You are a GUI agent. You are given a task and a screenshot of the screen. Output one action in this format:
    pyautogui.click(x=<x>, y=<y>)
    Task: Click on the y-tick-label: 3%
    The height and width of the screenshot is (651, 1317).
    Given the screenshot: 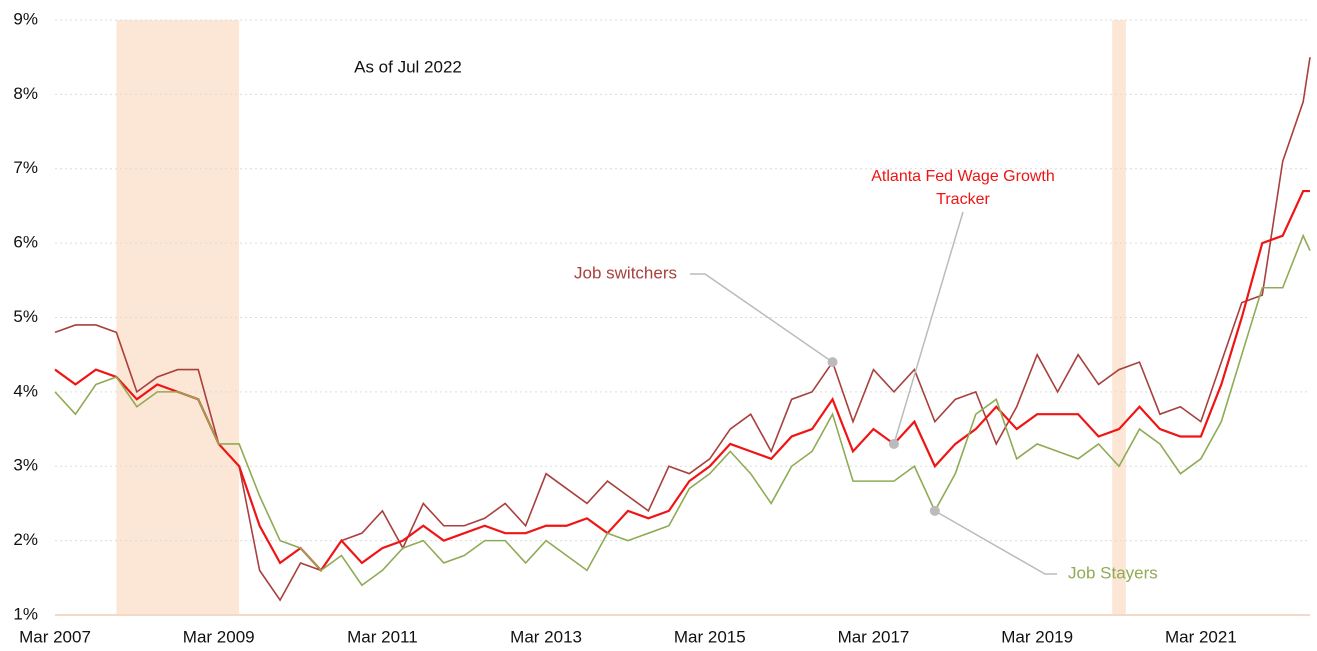 What is the action you would take?
    pyautogui.click(x=25, y=465)
    